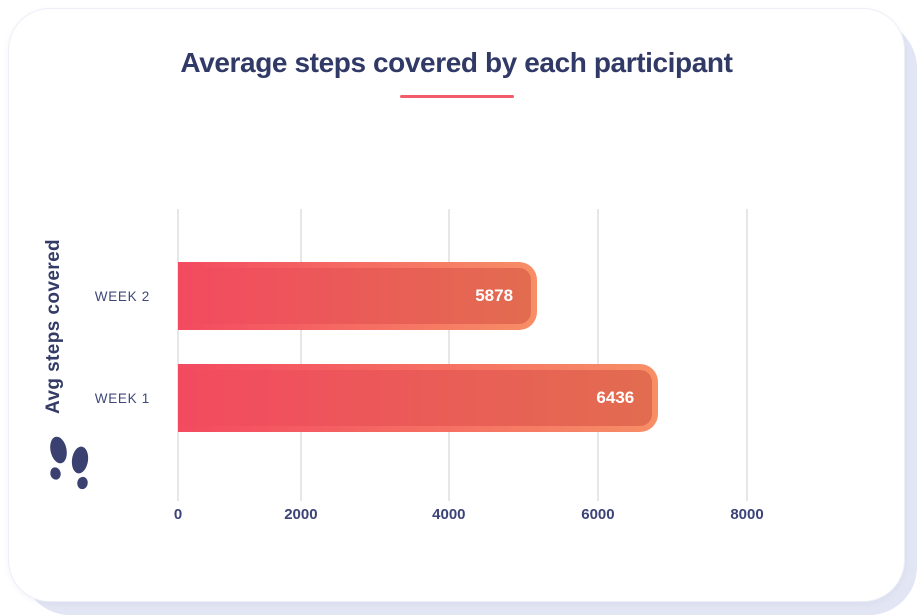 The width and height of the screenshot is (917, 615). I want to click on bar-fill: 6436, so click(415, 398).